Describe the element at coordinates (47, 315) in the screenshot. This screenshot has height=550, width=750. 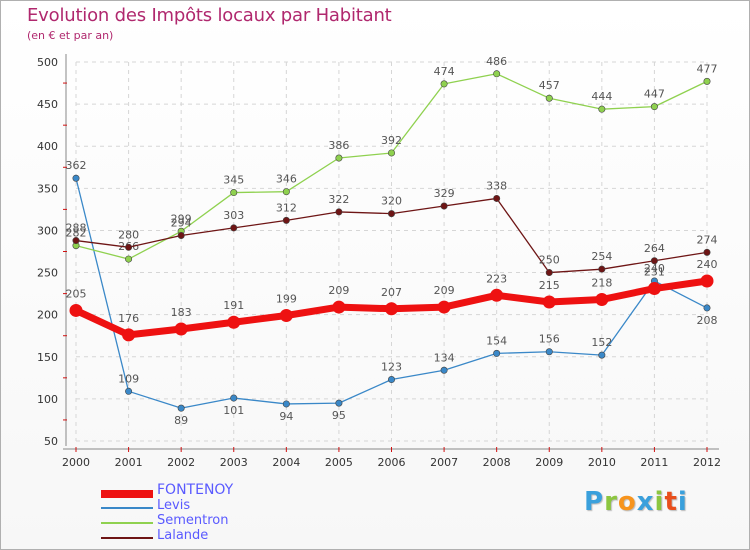
I see `y-tick-label: 200` at that location.